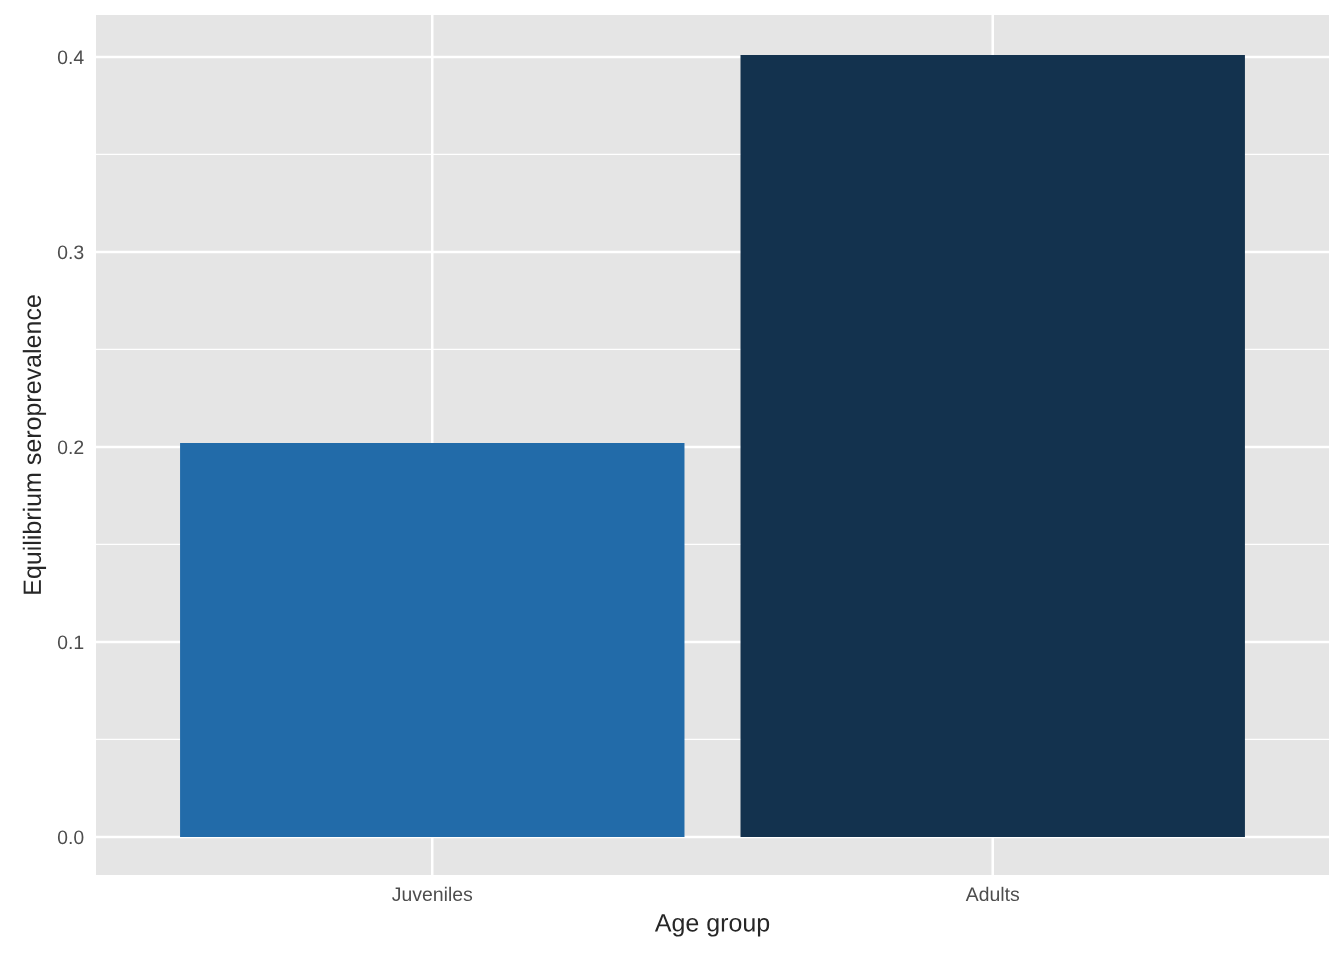  I want to click on x-tick-label: Juveniles, so click(432, 894).